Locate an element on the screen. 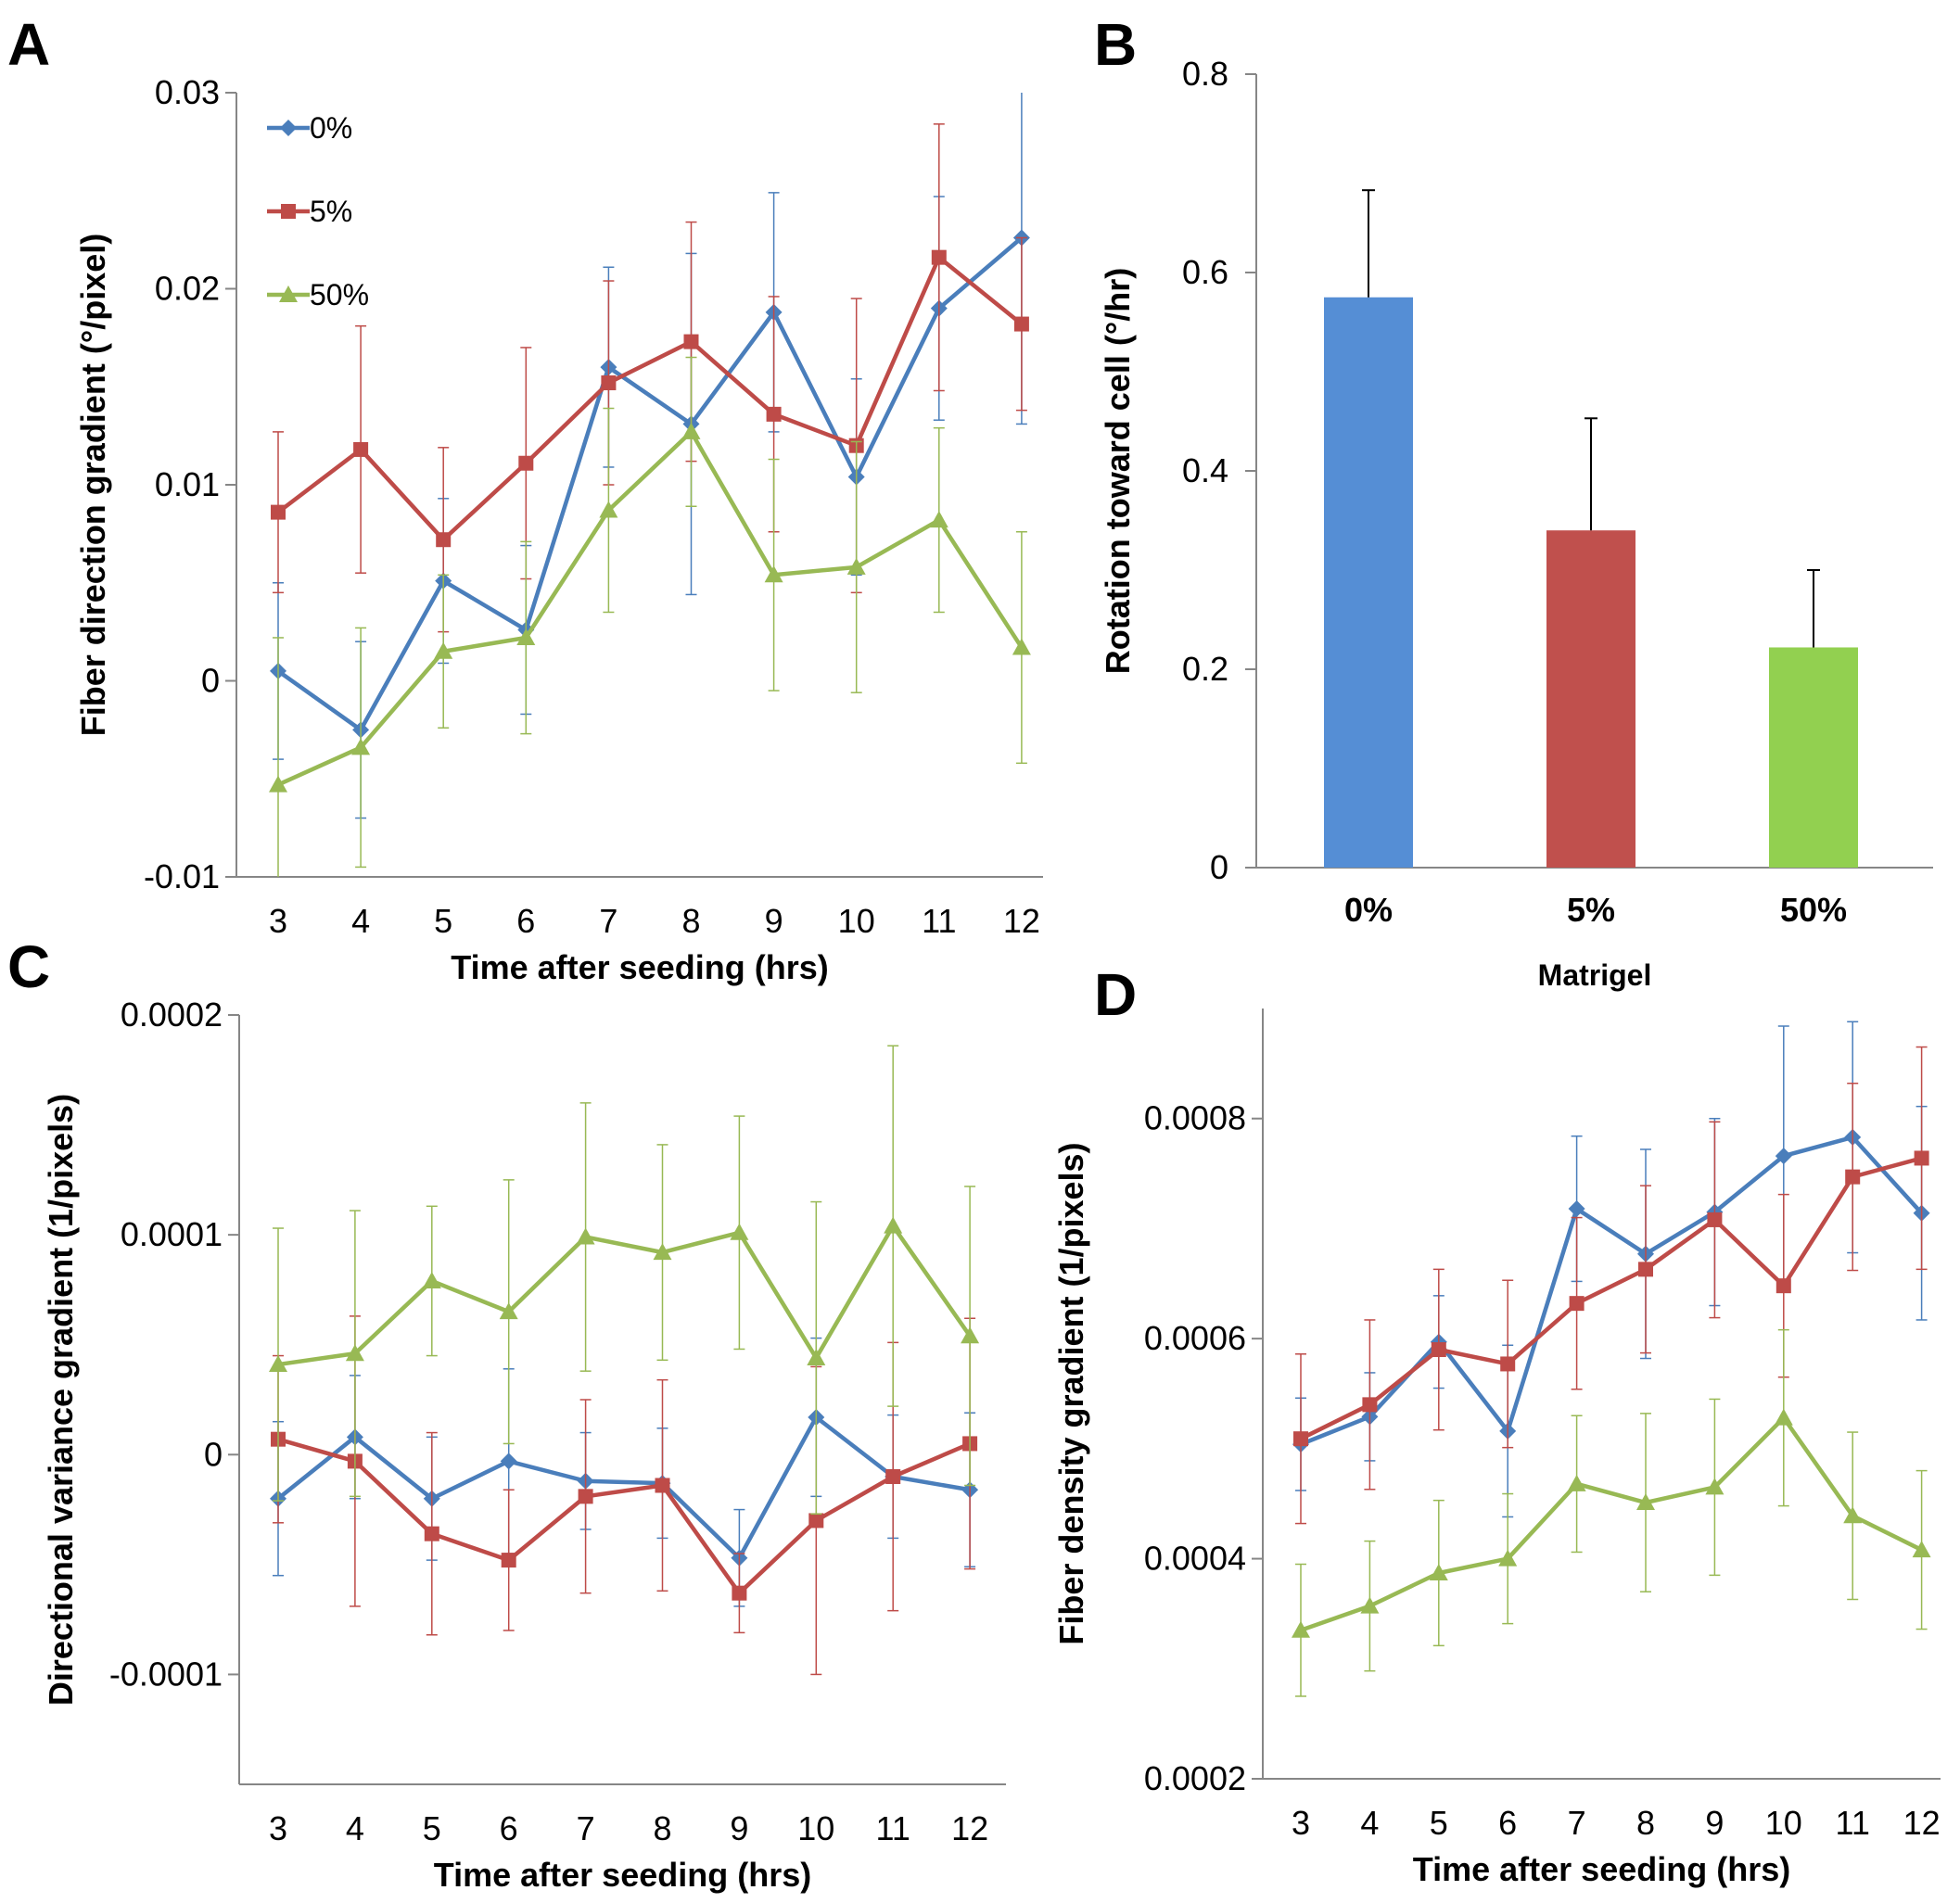 The image size is (1960, 1903). panel-a-series-line-5pct is located at coordinates (650, 398).